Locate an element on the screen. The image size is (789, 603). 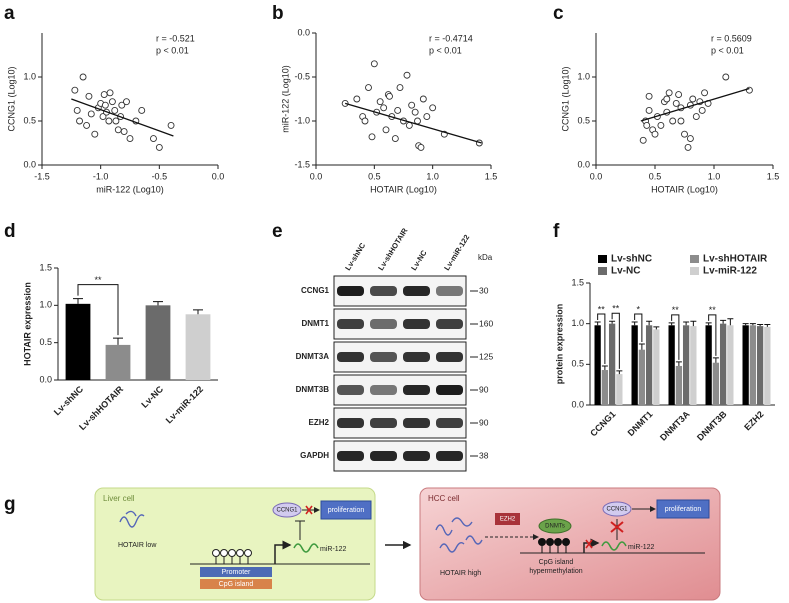
y-axis-label: CCNG1 (Log10) is located at coordinates (11, 98).